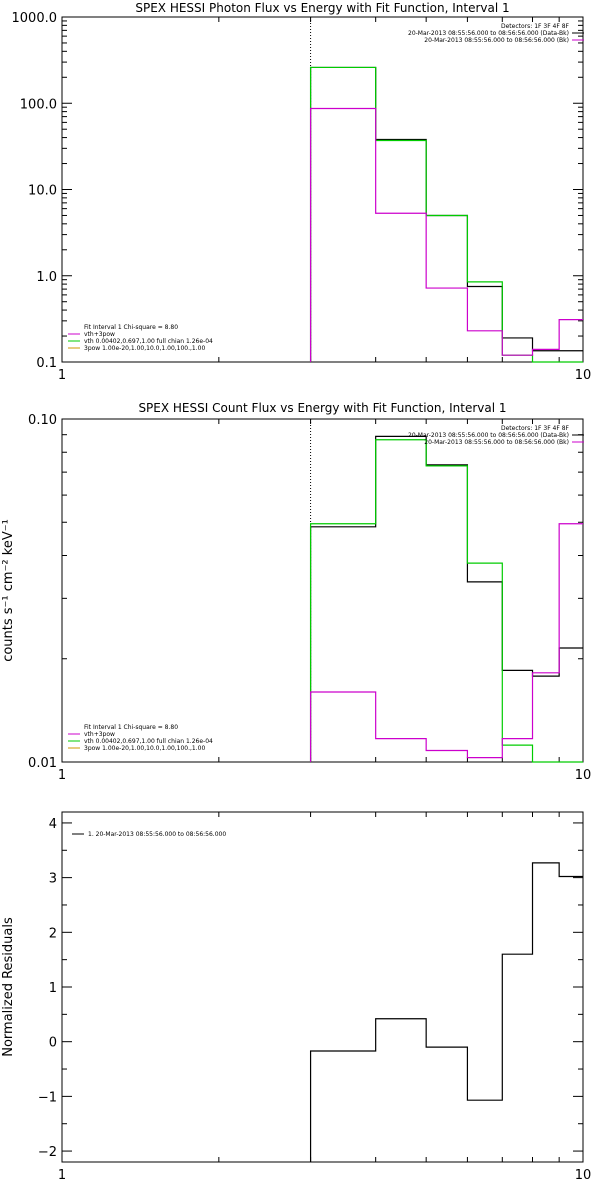 The image size is (600, 1200). What do you see at coordinates (8, 987) in the screenshot?
I see `y-axis-label: Normalized Residuals` at bounding box center [8, 987].